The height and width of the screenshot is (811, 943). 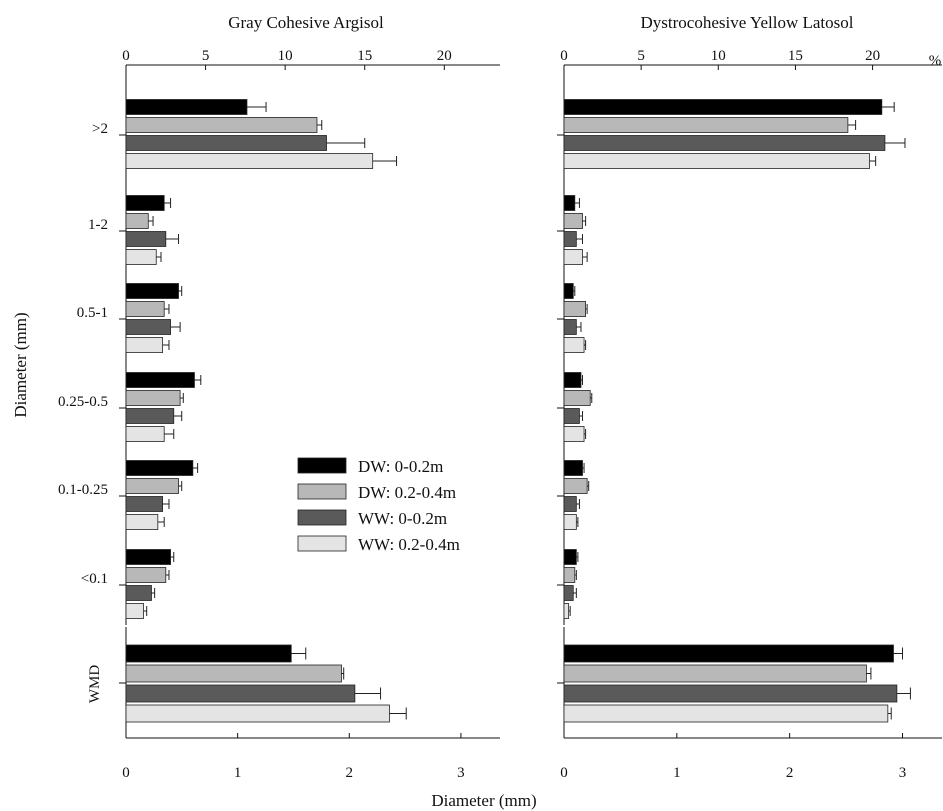 What do you see at coordinates (935, 61) in the screenshot?
I see `percent-unit-label: %` at bounding box center [935, 61].